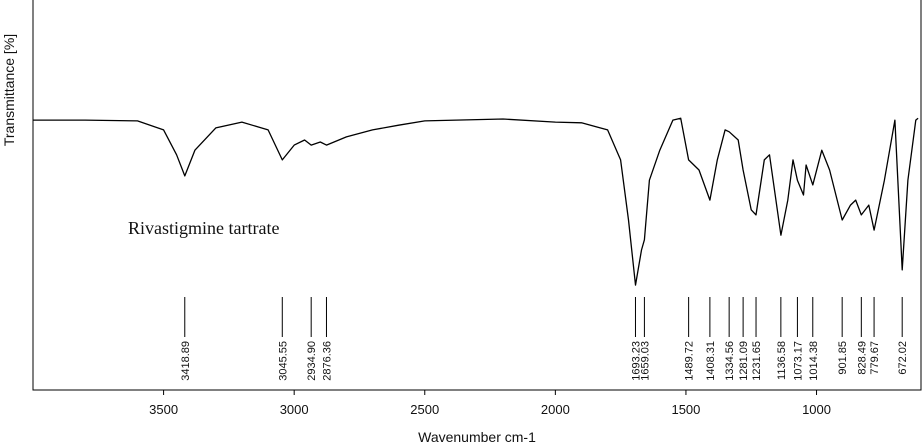 The height and width of the screenshot is (445, 923). Describe the element at coordinates (782, 360) in the screenshot. I see `peak-label: 1136.58` at that location.